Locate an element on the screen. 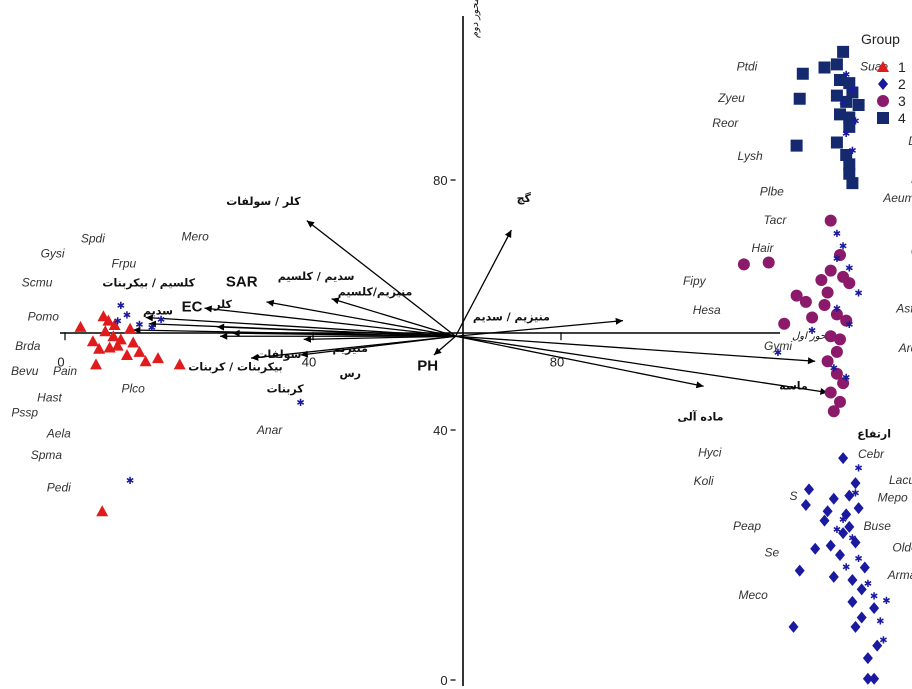 The image size is (912, 689). species-label: Scmu is located at coordinates (37, 282).